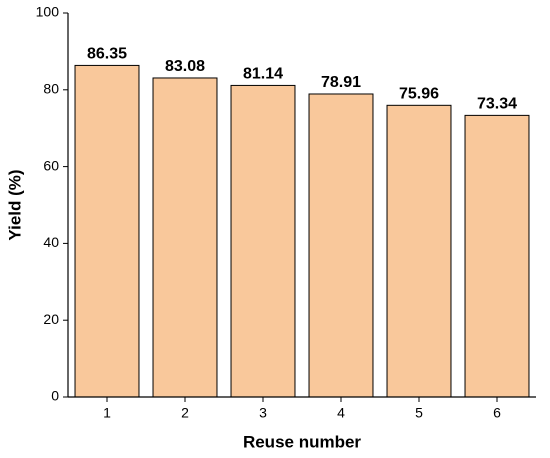 The image size is (550, 458). Describe the element at coordinates (419, 94) in the screenshot. I see `data-label: 75.96` at that location.